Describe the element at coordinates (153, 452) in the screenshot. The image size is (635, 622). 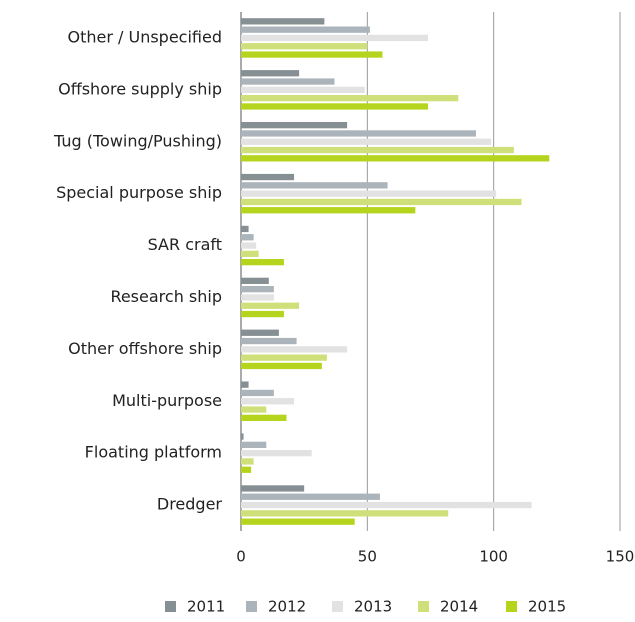
I see `y-tick-label: Floating platform` at that location.